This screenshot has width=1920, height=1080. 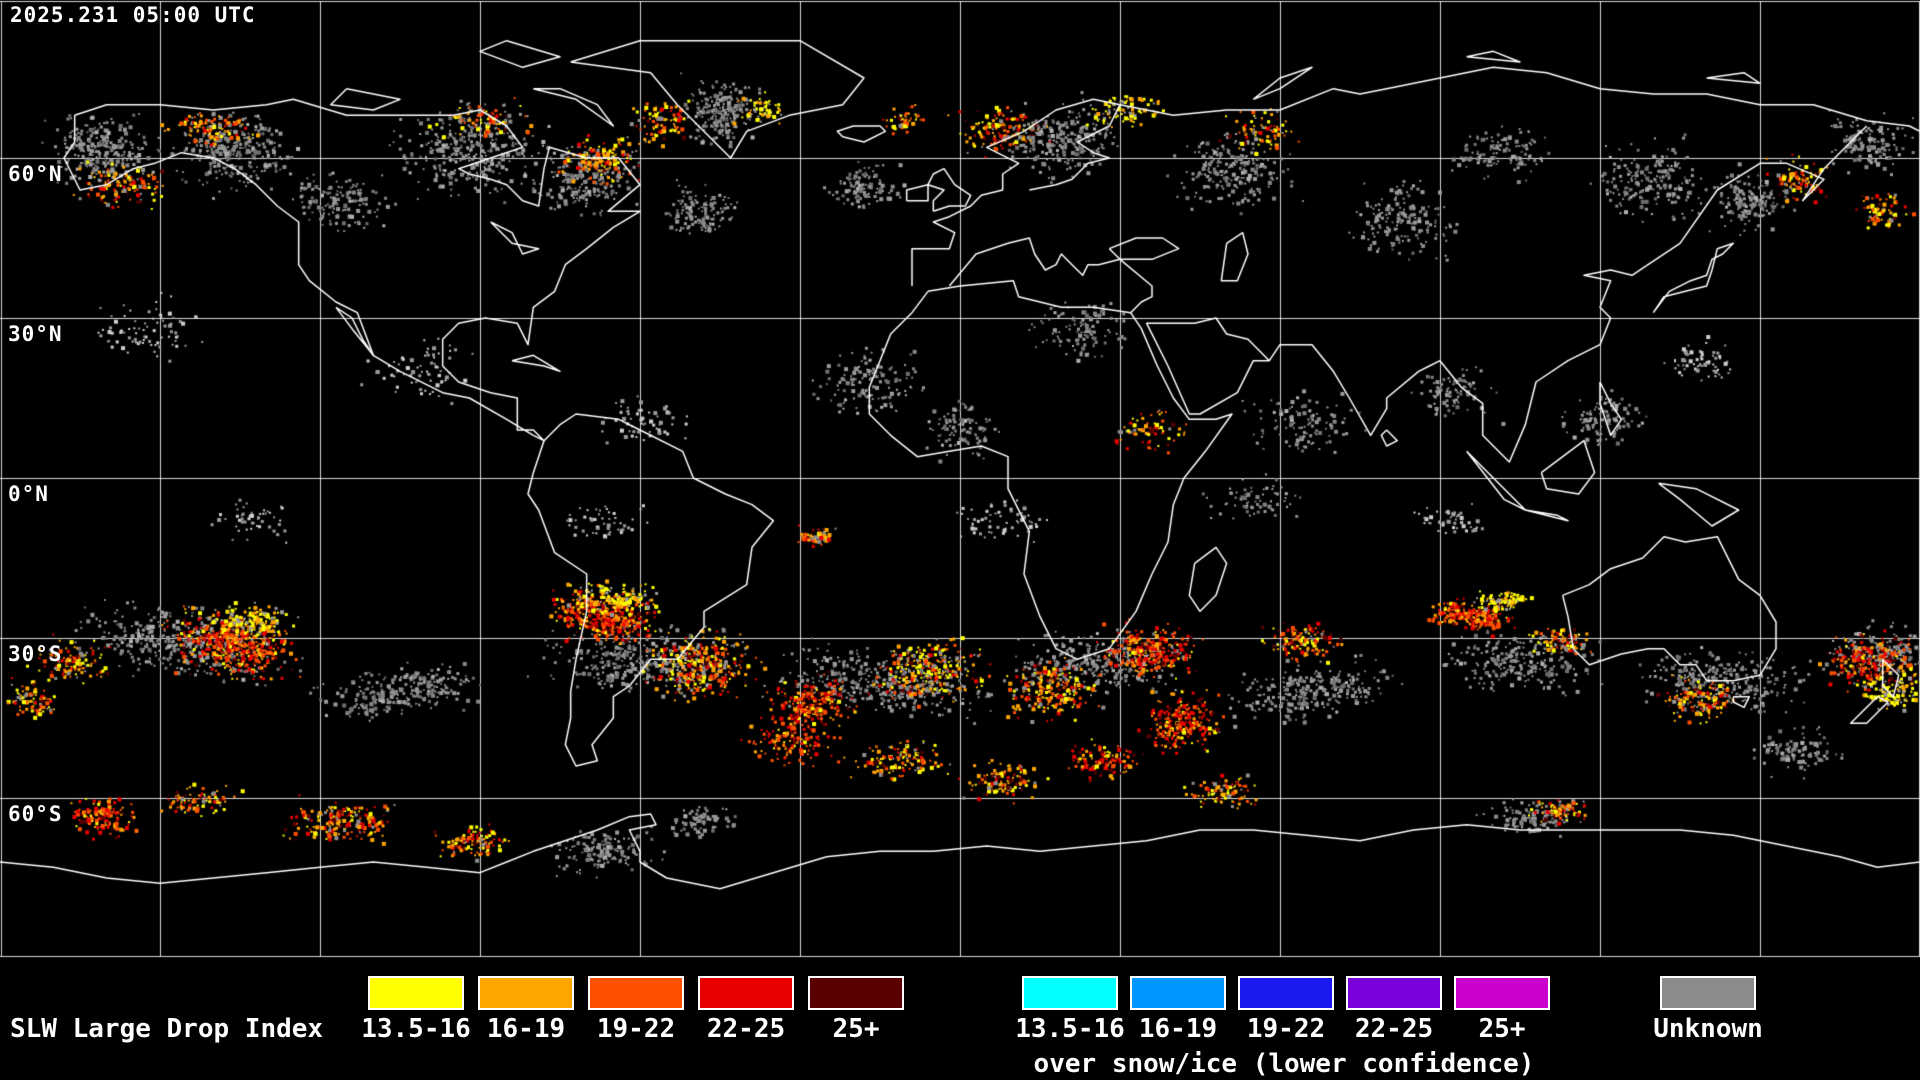 What do you see at coordinates (28, 494) in the screenshot?
I see `latitude-label: 0°N` at bounding box center [28, 494].